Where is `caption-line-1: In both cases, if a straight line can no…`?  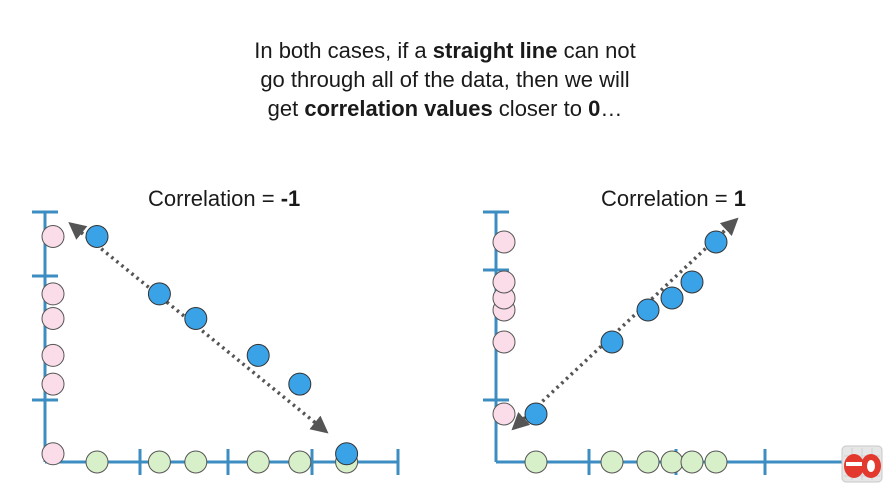 caption-line-1: In both cases, if a straight line can no… is located at coordinates (445, 50).